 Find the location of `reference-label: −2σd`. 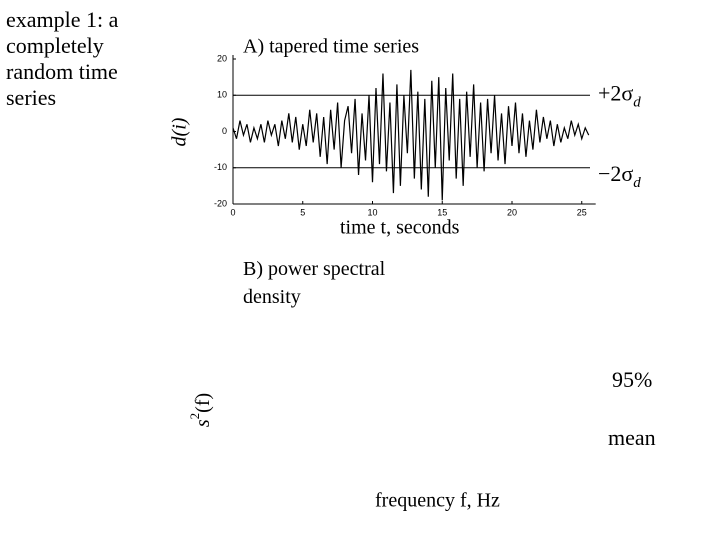

reference-label: −2σd is located at coordinates (619, 176).